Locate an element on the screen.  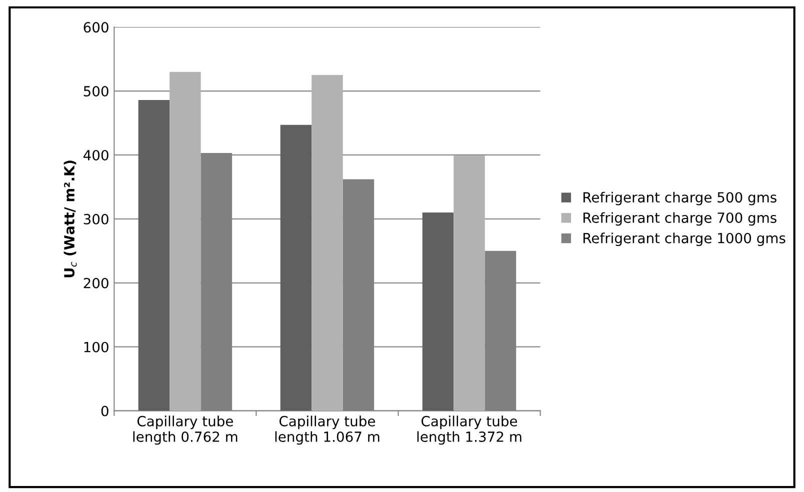
y-tick-label: 400 is located at coordinates (95, 155).